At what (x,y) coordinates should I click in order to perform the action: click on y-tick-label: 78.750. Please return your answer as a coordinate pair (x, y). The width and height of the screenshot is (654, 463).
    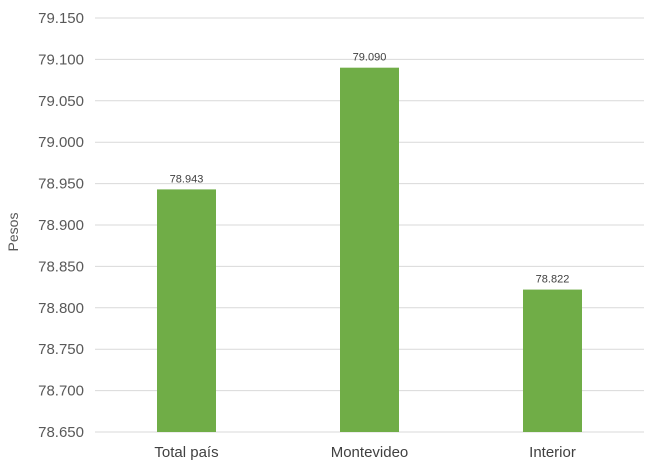
    Looking at the image, I should click on (61, 349).